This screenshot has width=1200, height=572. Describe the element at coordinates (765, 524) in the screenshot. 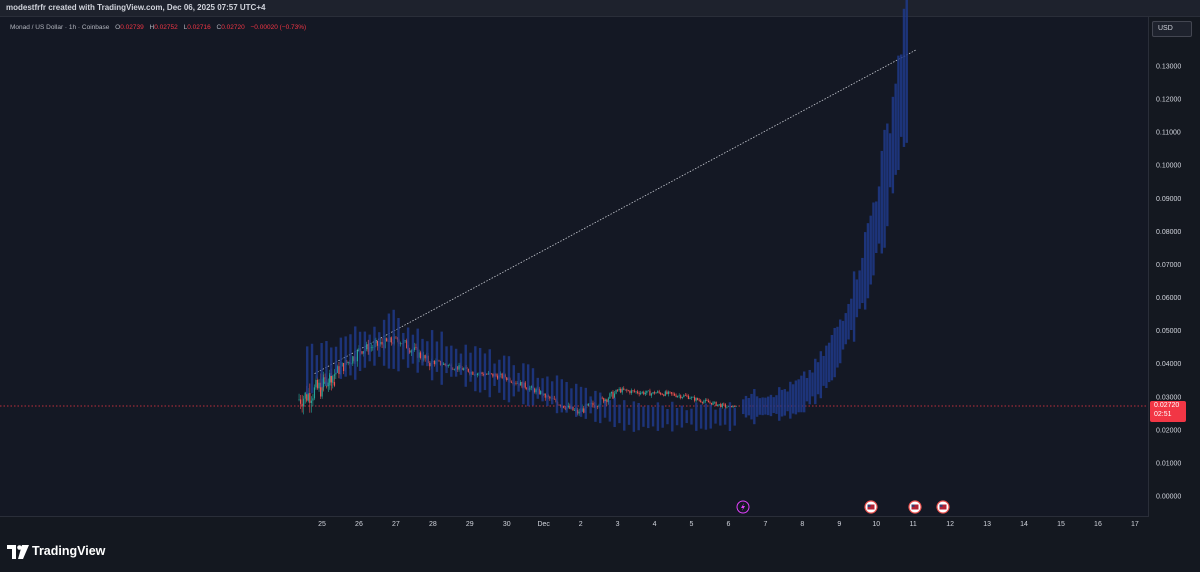

I see `x-tick-label: 7` at that location.